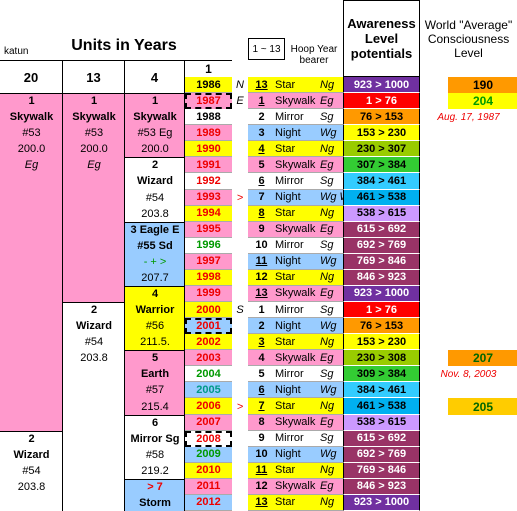 This screenshot has height=511, width=517. What do you see at coordinates (208, 245) in the screenshot?
I see `year: 1996` at bounding box center [208, 245].